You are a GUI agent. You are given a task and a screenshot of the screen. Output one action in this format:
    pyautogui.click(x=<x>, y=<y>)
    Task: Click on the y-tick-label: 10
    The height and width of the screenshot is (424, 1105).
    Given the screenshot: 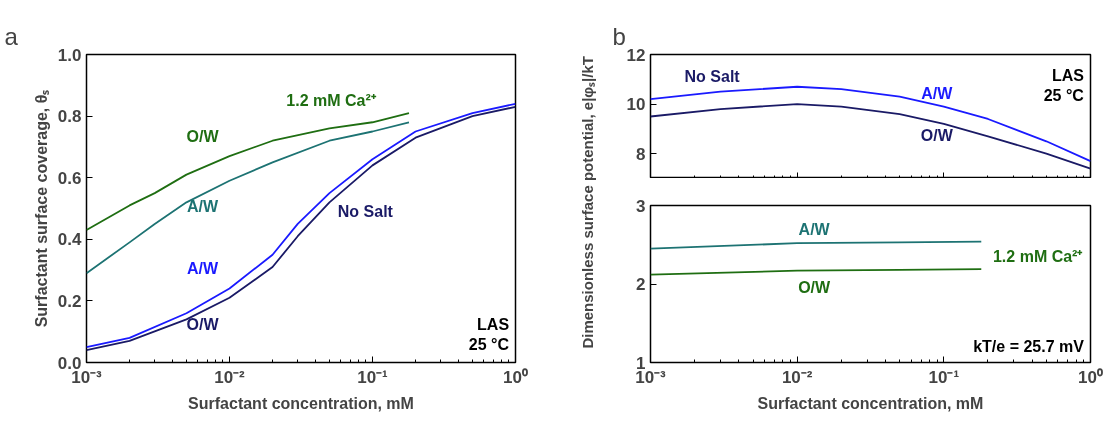 What is the action you would take?
    pyautogui.click(x=636, y=105)
    